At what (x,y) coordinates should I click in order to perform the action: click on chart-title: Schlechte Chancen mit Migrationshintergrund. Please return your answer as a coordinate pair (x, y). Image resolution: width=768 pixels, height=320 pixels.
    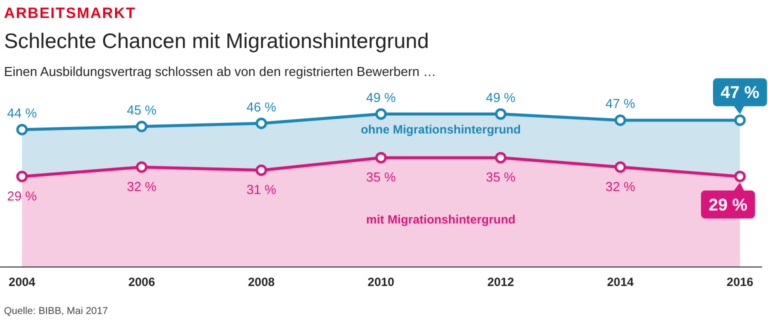
    Looking at the image, I should click on (216, 41).